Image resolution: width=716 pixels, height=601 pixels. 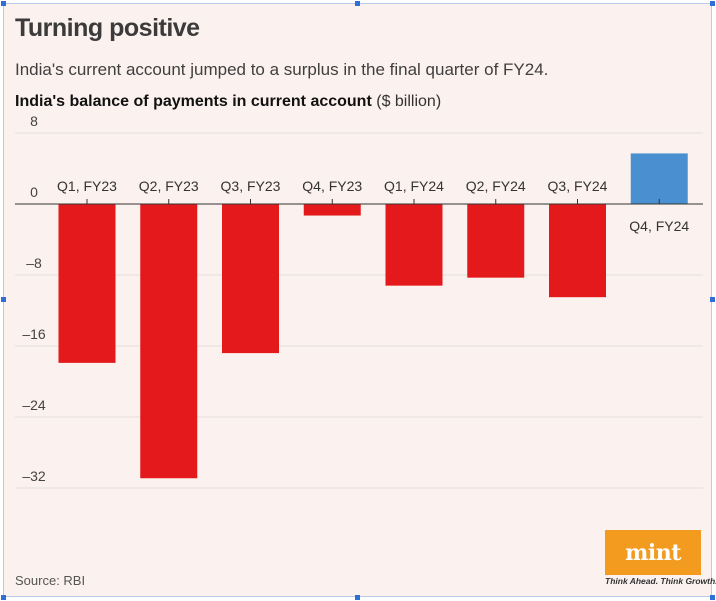 I want to click on category-label: Q2, FY24, so click(x=496, y=186).